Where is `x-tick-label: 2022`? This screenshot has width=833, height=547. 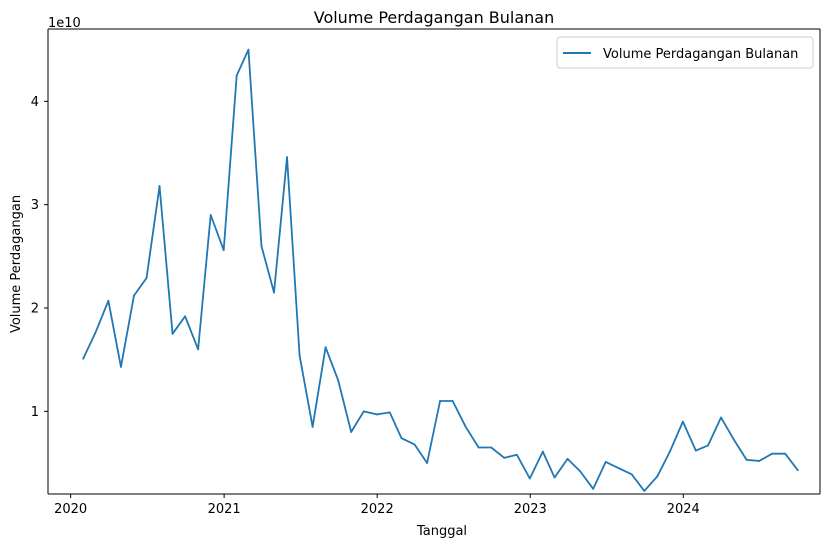 x-tick-label: 2022 is located at coordinates (377, 509).